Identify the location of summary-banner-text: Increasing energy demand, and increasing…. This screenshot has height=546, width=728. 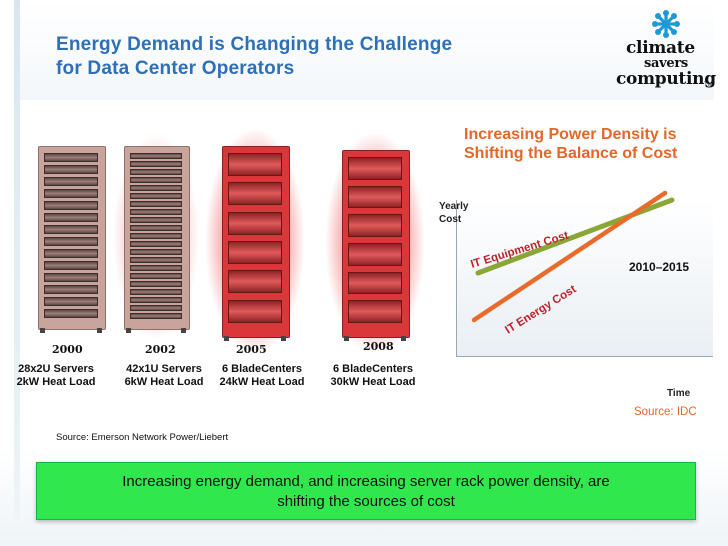
(366, 492).